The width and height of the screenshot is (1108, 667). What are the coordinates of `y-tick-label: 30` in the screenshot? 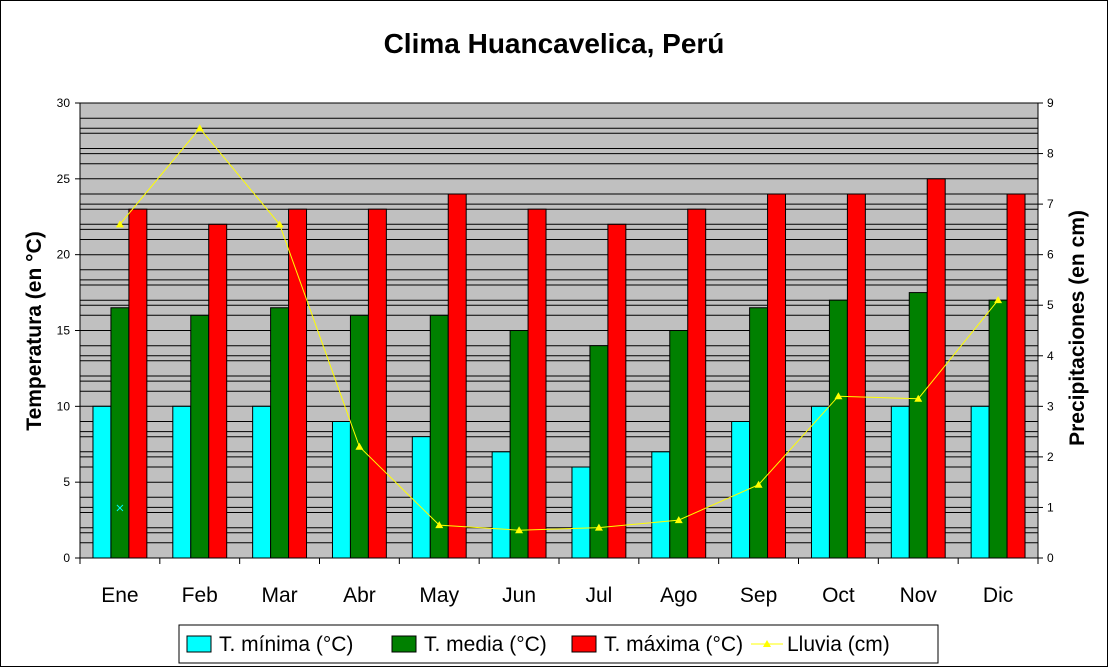 It's located at (64, 103).